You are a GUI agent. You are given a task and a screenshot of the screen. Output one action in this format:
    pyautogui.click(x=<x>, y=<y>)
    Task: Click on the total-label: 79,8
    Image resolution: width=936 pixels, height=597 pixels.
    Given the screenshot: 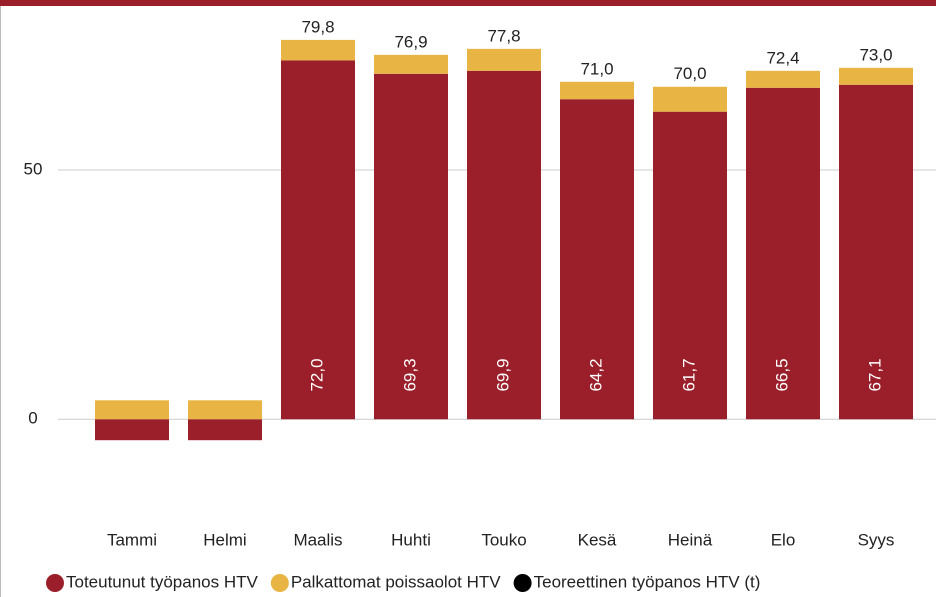 What is the action you would take?
    pyautogui.click(x=317, y=26)
    